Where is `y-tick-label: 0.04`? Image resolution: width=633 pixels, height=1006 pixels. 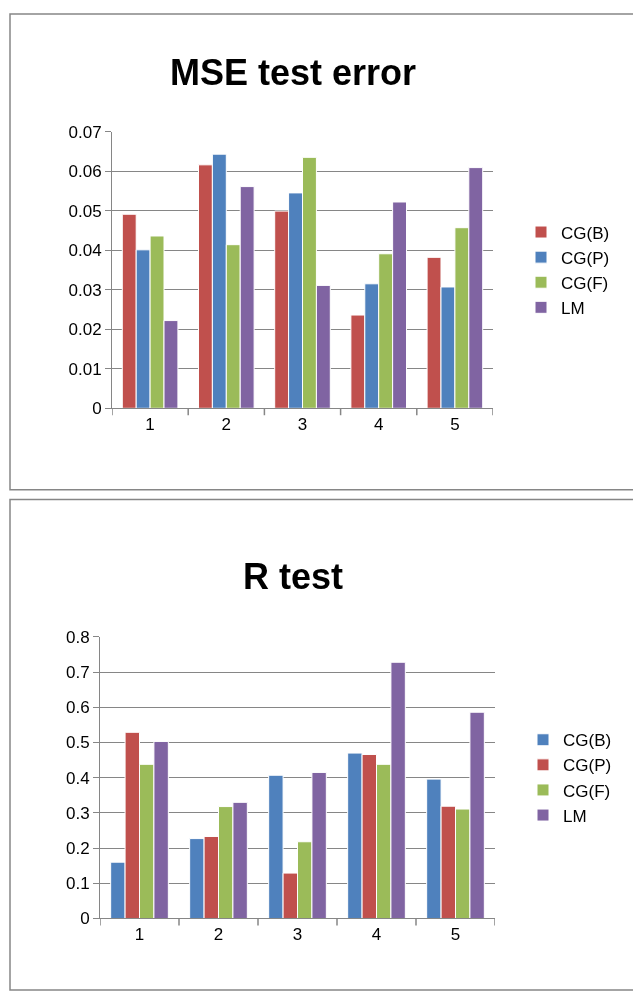 y-tick-label: 0.04 is located at coordinates (85, 251).